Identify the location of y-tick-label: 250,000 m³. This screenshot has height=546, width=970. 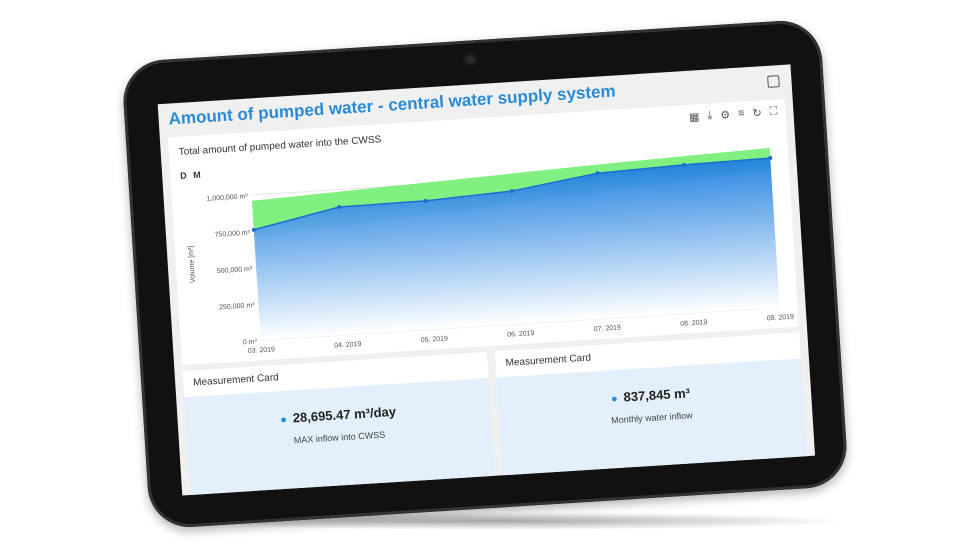
(237, 306).